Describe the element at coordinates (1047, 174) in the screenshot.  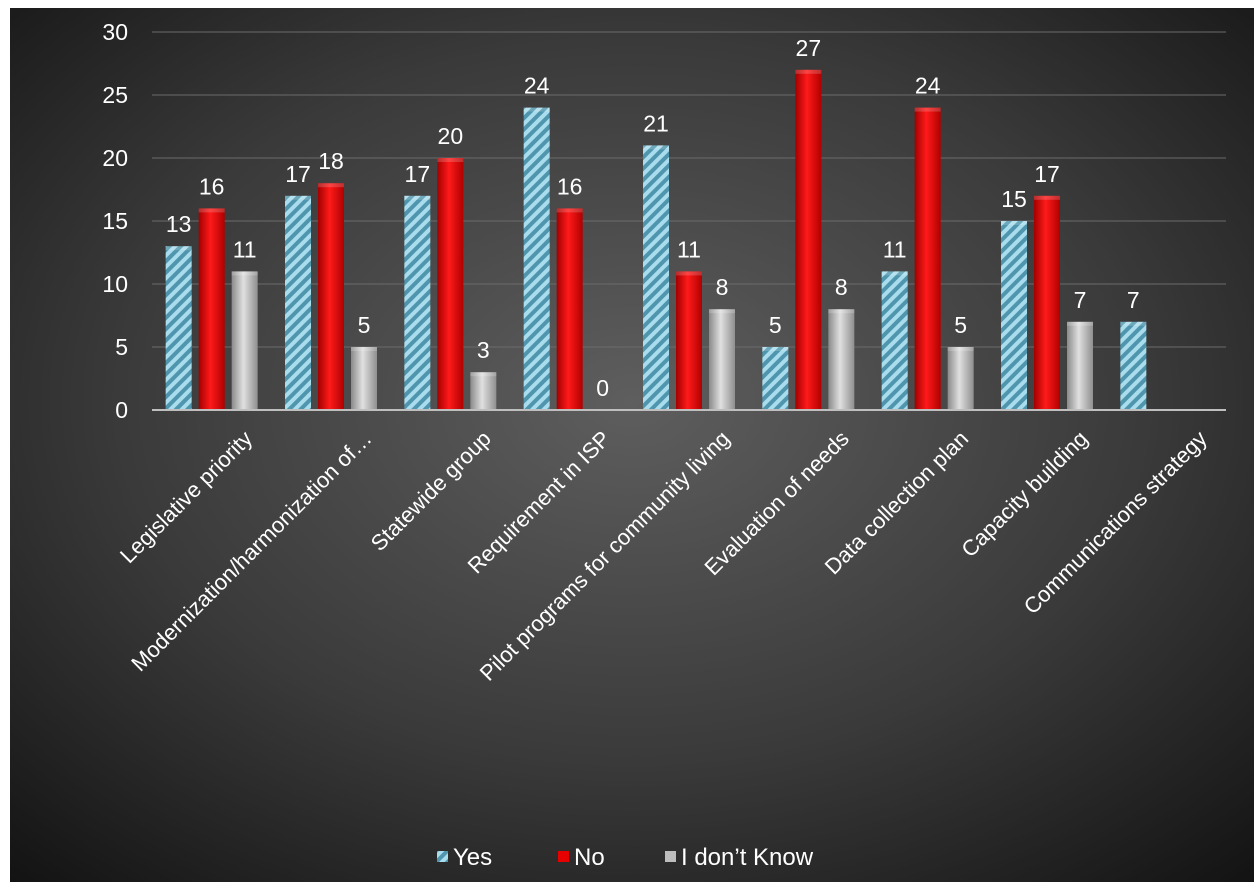
I see `data-label-no: 17` at that location.